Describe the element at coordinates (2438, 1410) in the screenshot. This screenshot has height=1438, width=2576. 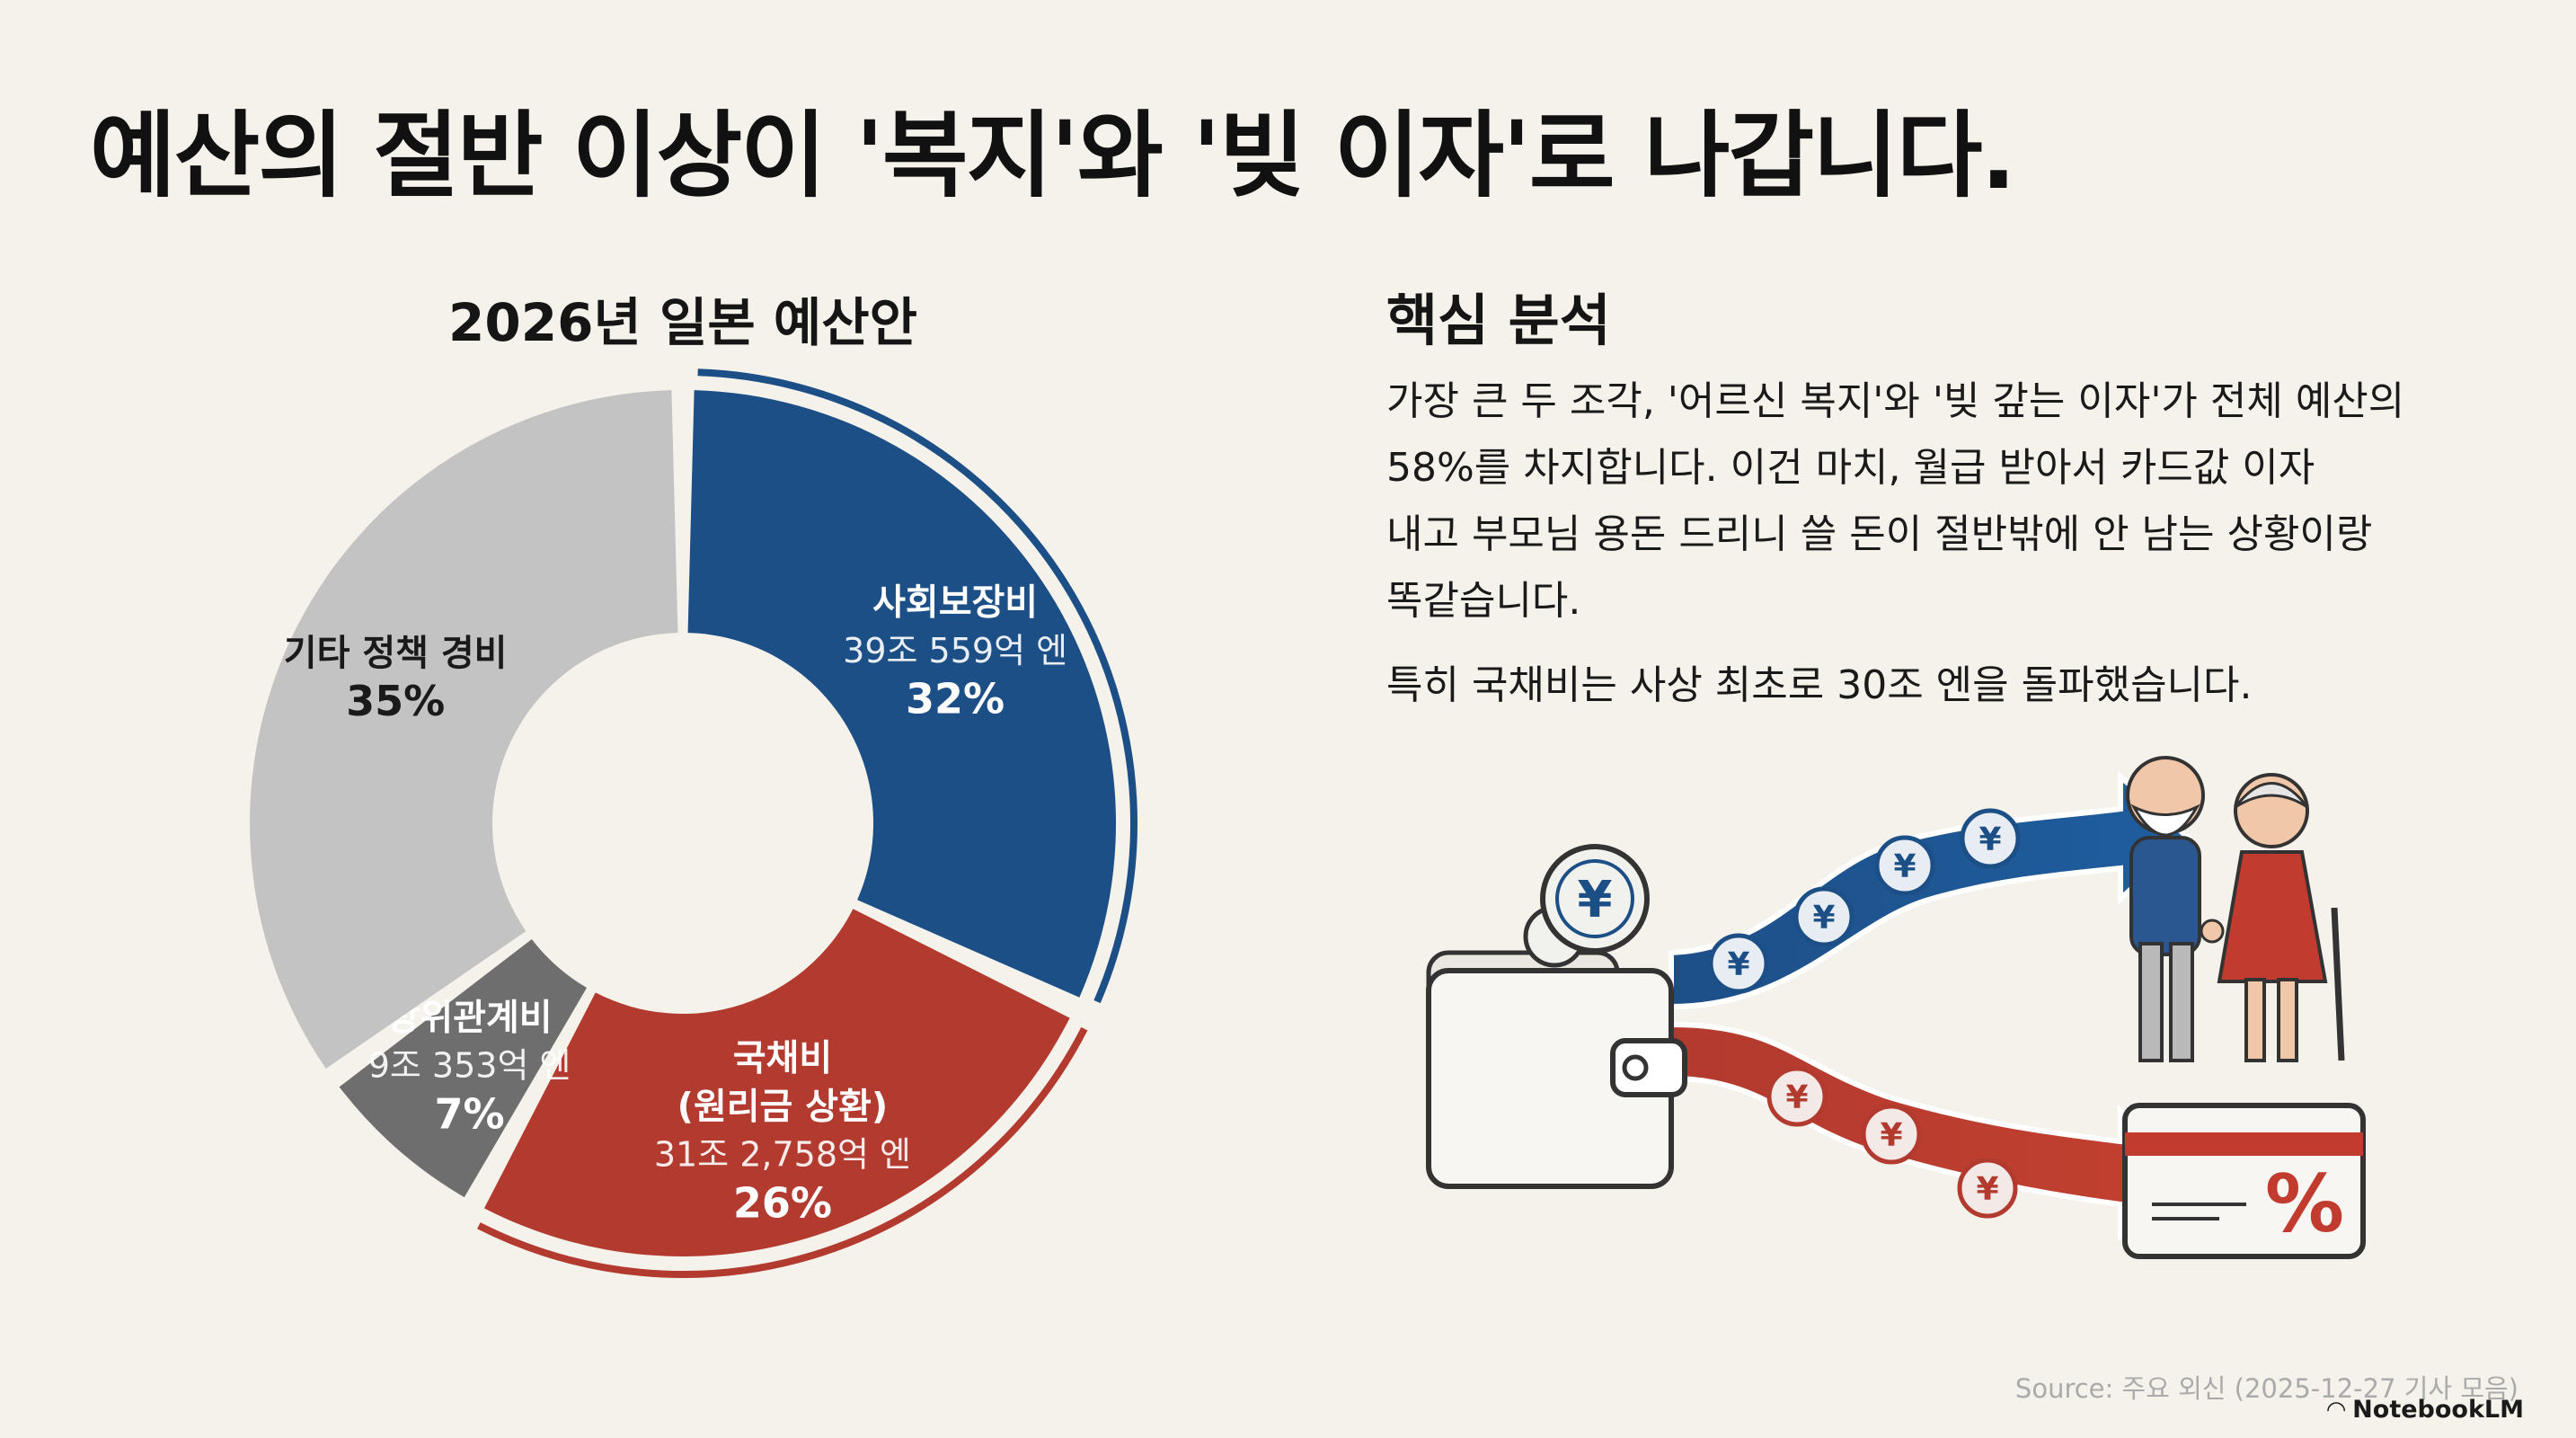
I see `brand-name: NotebookLM` at that location.